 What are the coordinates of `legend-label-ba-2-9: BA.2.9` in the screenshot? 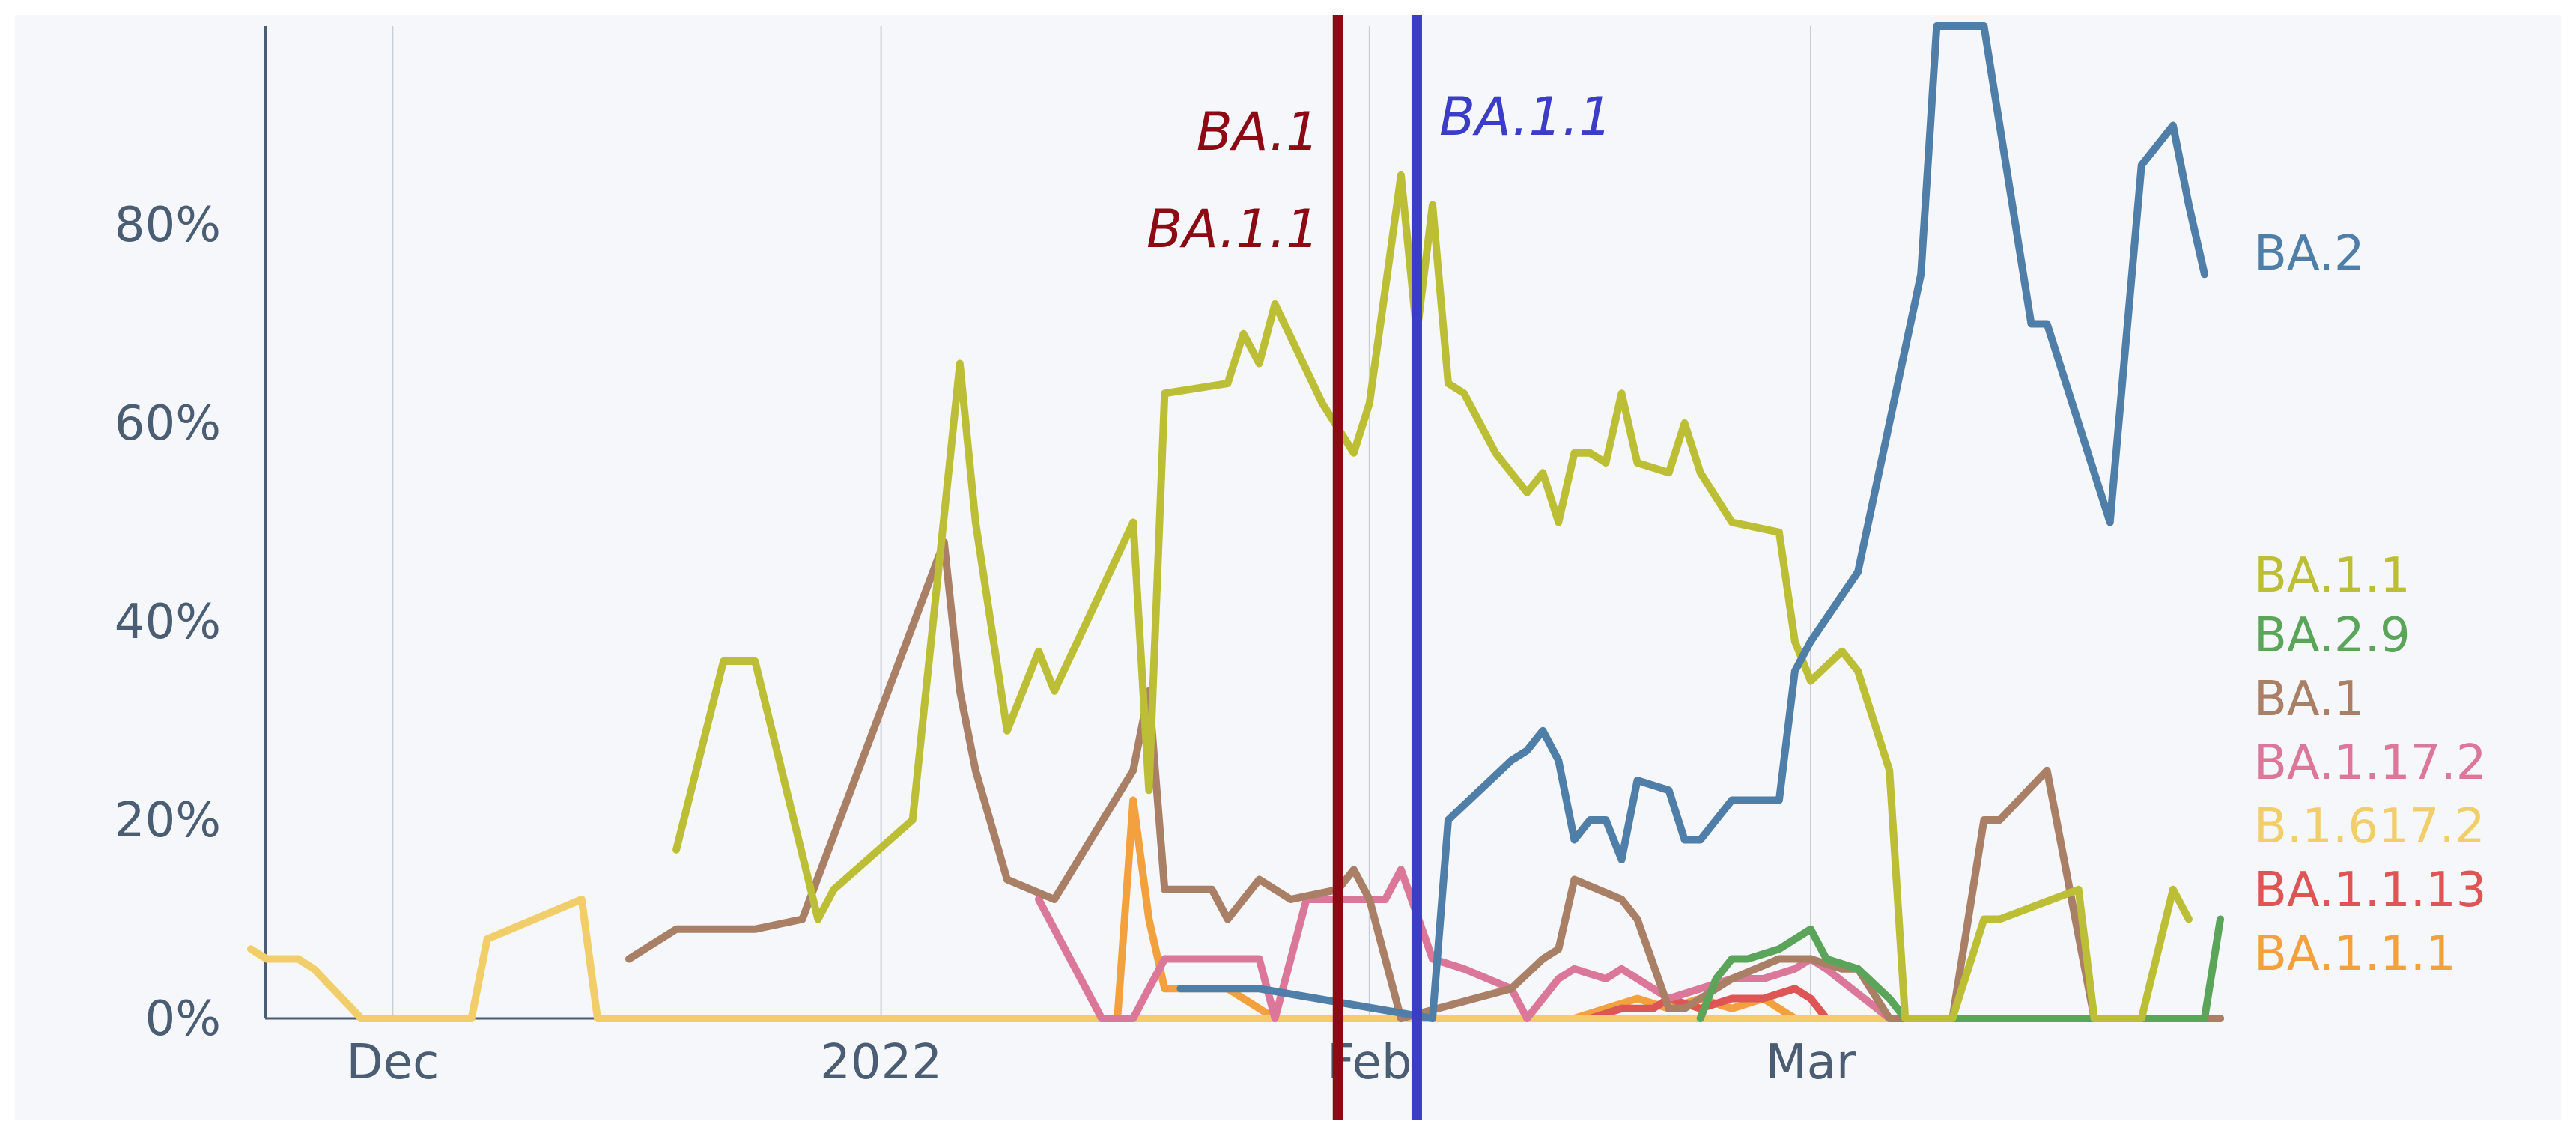 It's located at (2332, 635).